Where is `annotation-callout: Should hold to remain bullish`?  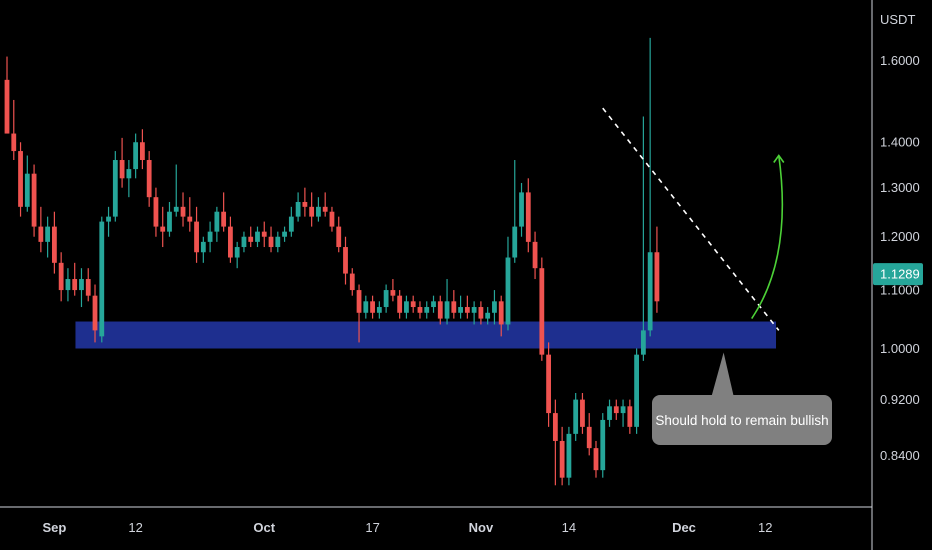
annotation-callout: Should hold to remain bullish is located at coordinates (742, 398).